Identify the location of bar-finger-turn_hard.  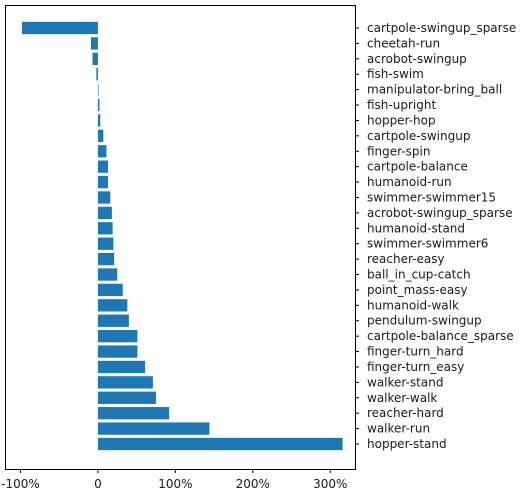
(117, 351).